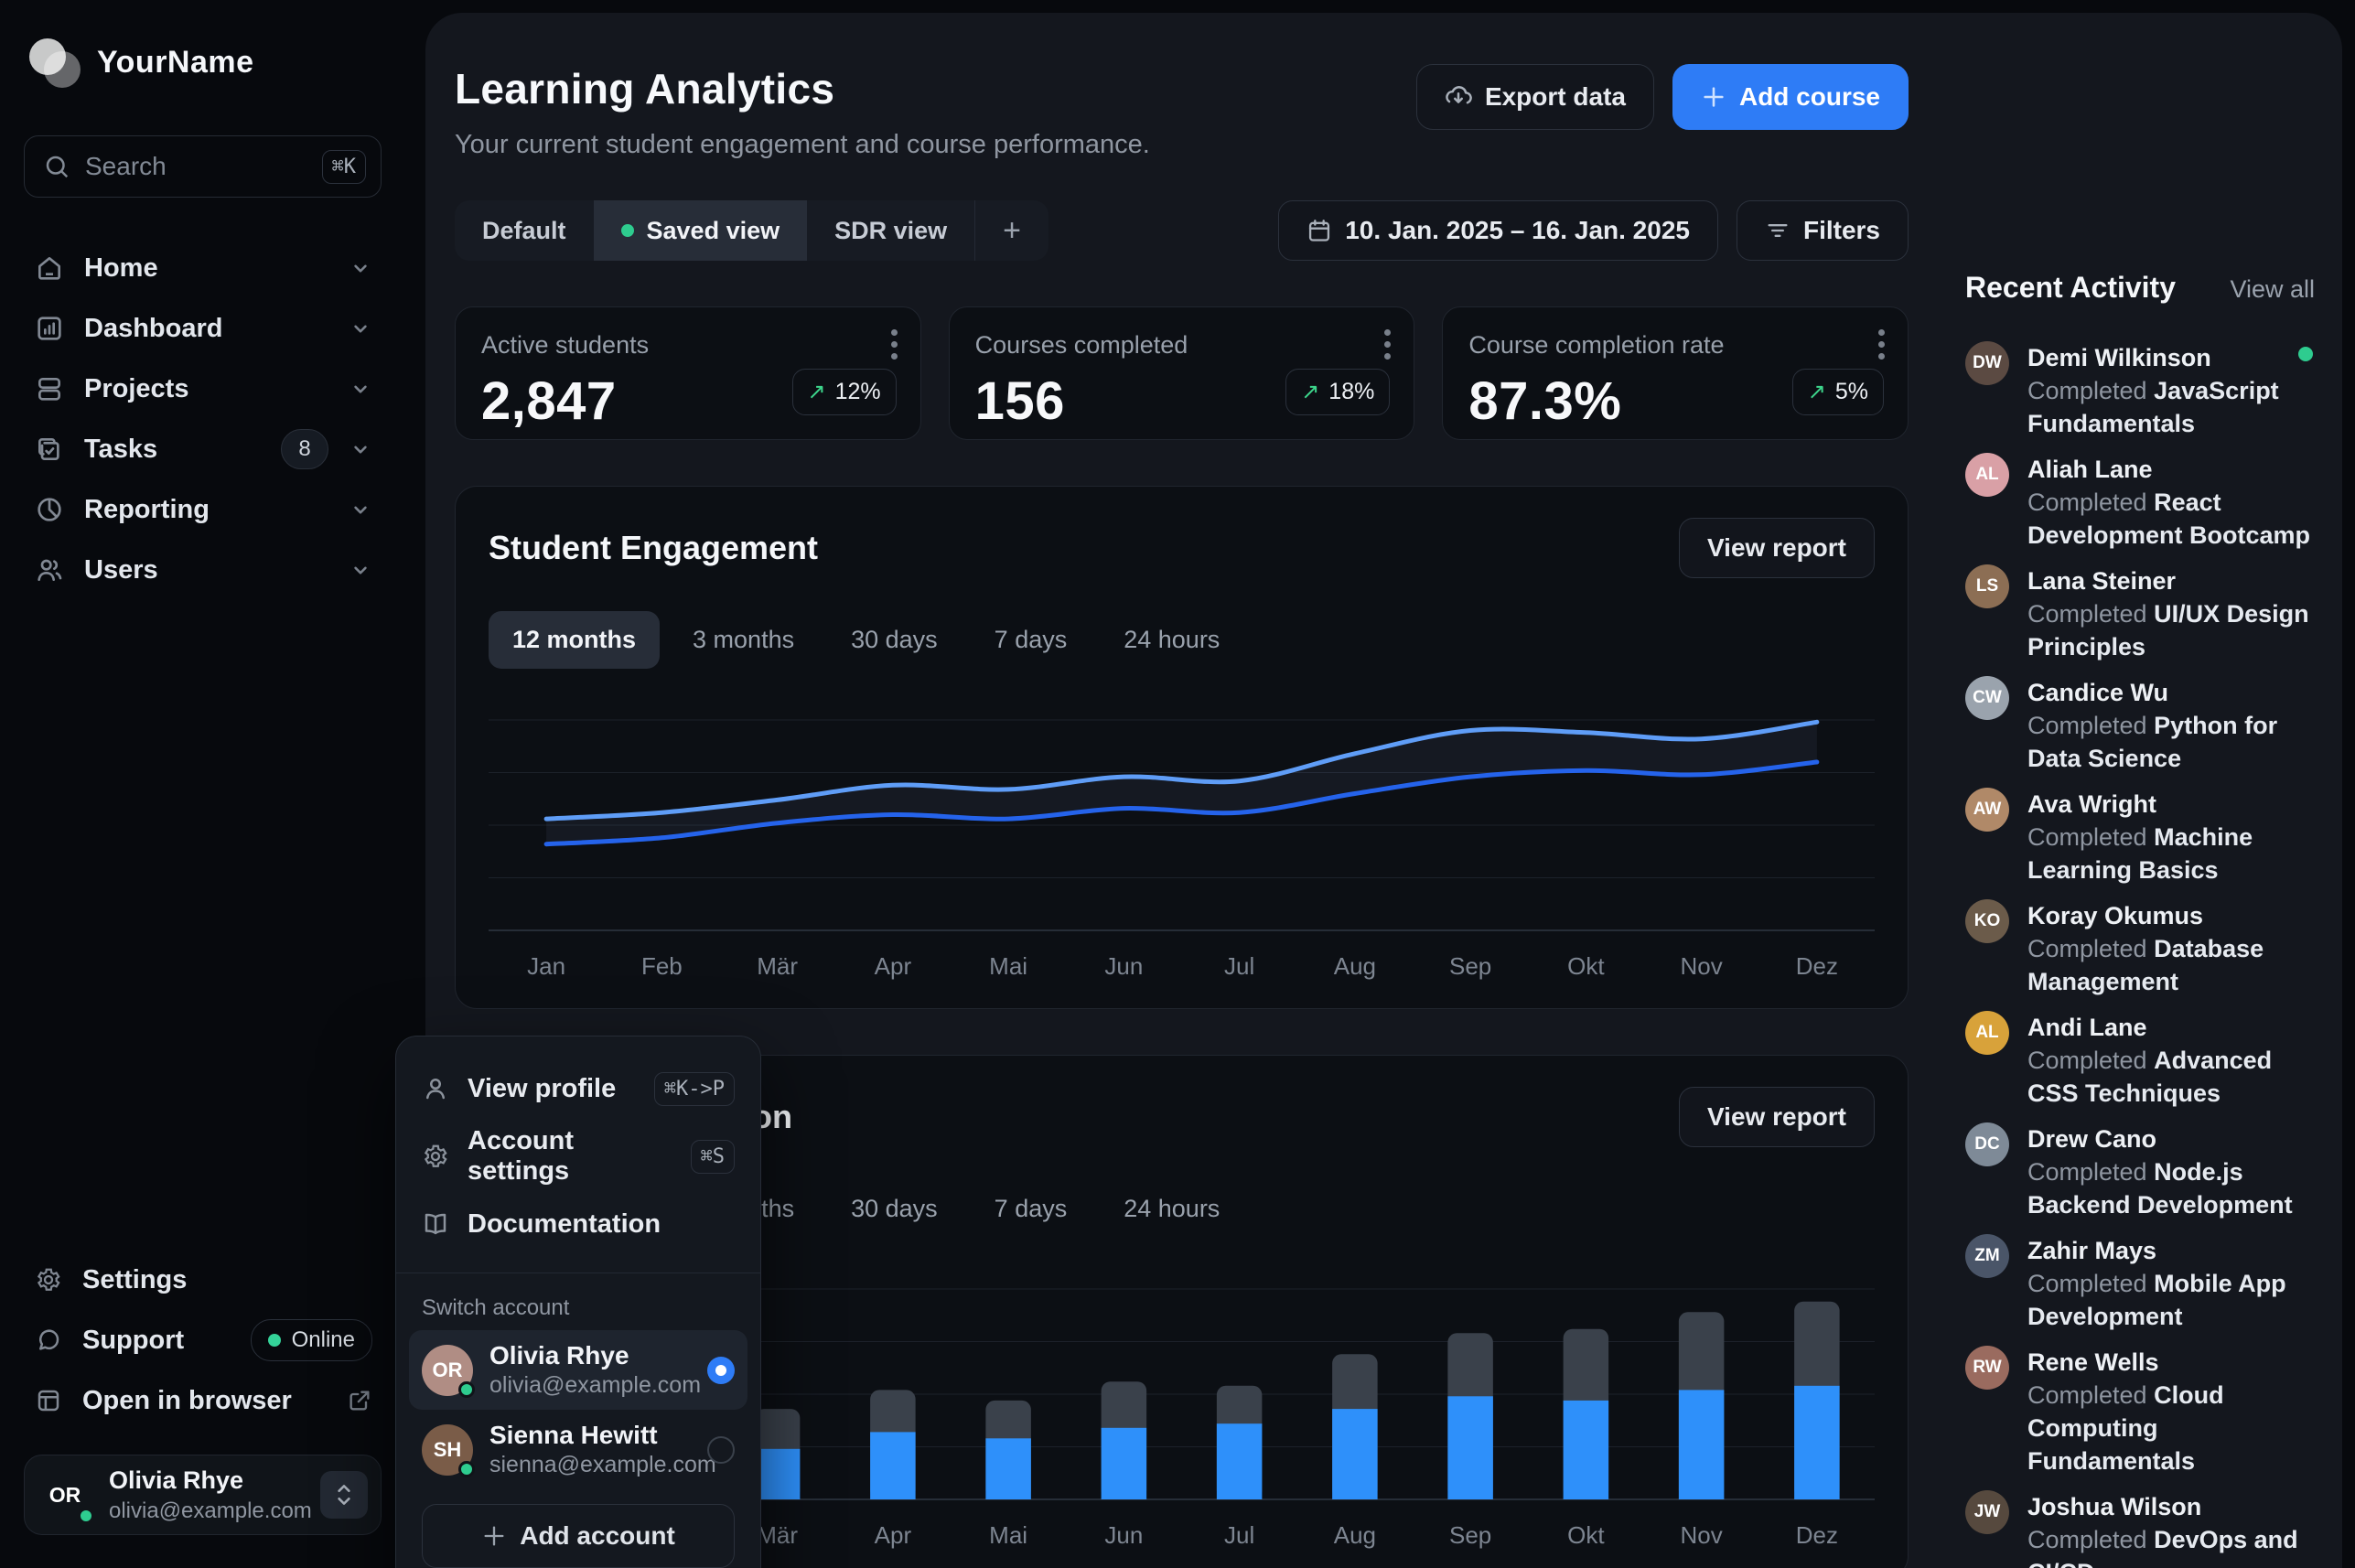 The width and height of the screenshot is (2355, 1568). I want to click on account-email: sienna@example.com, so click(602, 1464).